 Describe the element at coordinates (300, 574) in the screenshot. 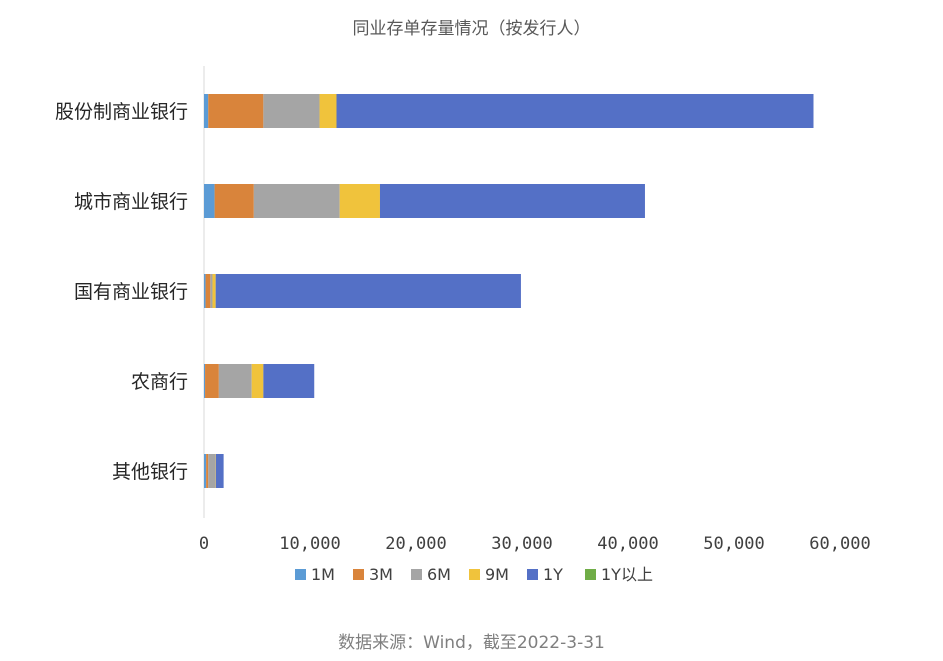

I see `legend-swatch-1M` at that location.